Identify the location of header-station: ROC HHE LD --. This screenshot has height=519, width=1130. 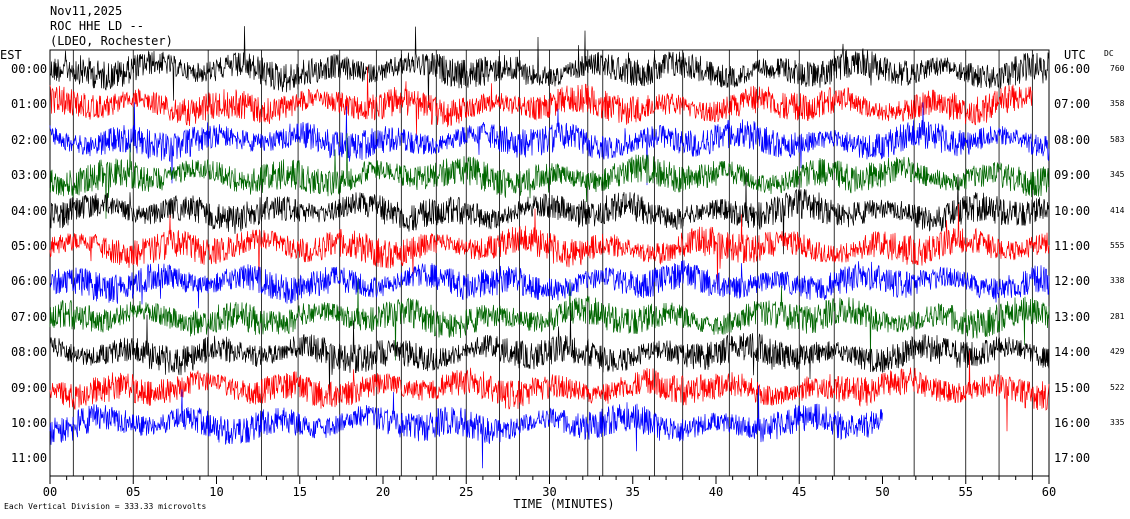
(97, 26).